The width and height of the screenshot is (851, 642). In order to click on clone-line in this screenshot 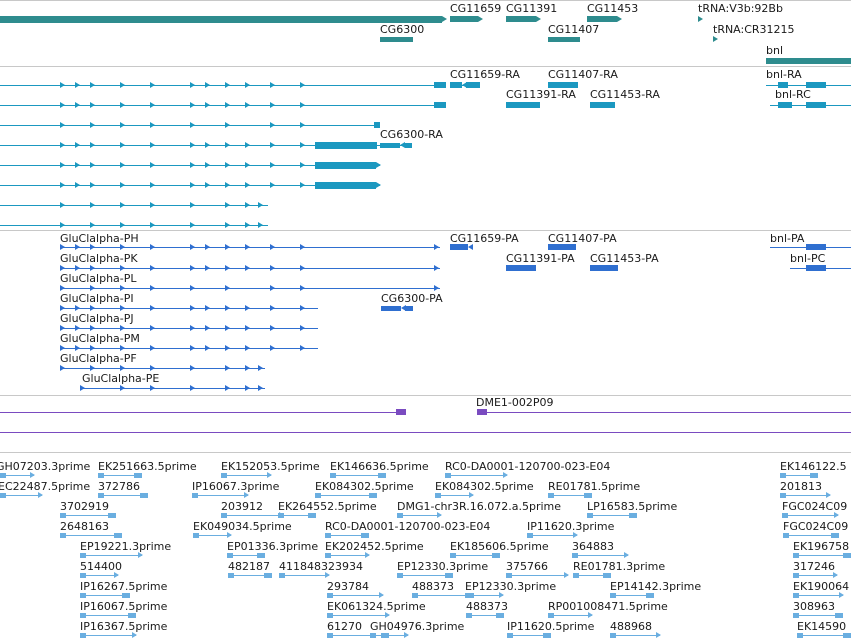, I will do `click(200, 412)`.